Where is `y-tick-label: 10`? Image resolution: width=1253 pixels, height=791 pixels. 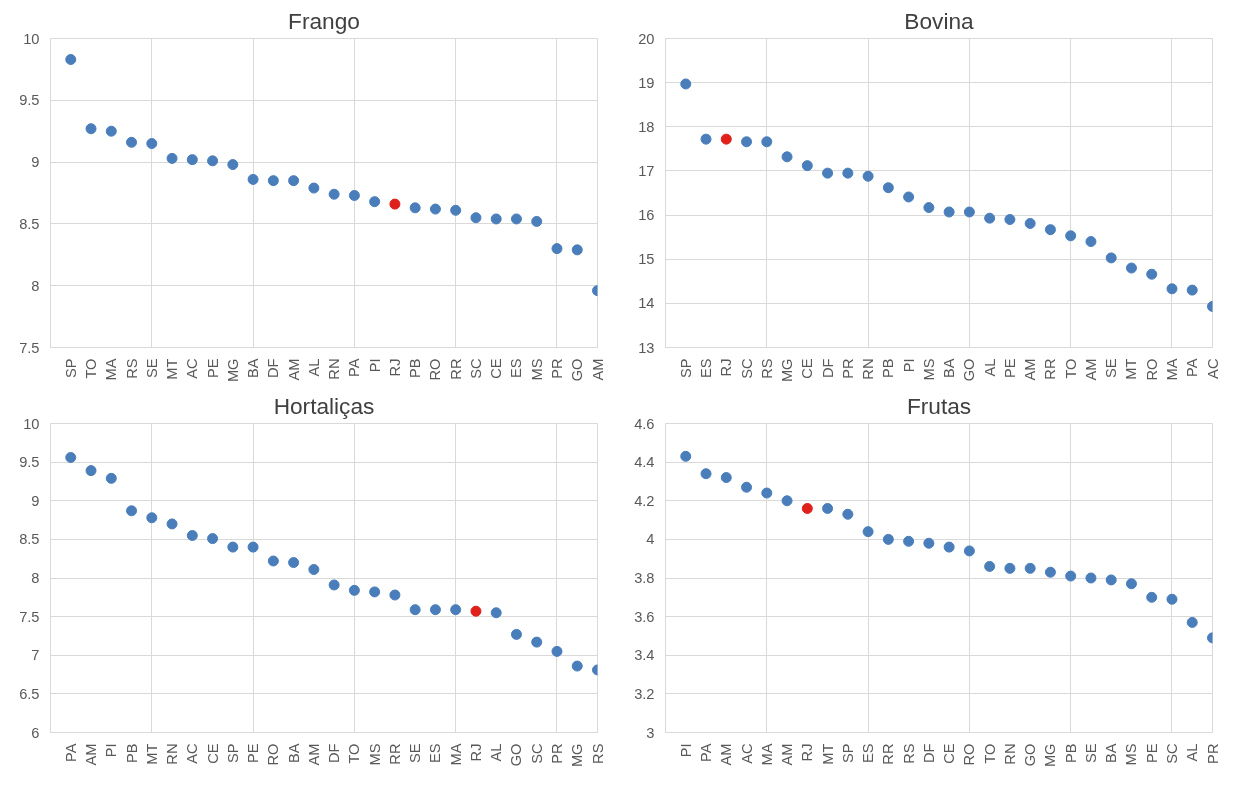 y-tick-label: 10 is located at coordinates (31, 38).